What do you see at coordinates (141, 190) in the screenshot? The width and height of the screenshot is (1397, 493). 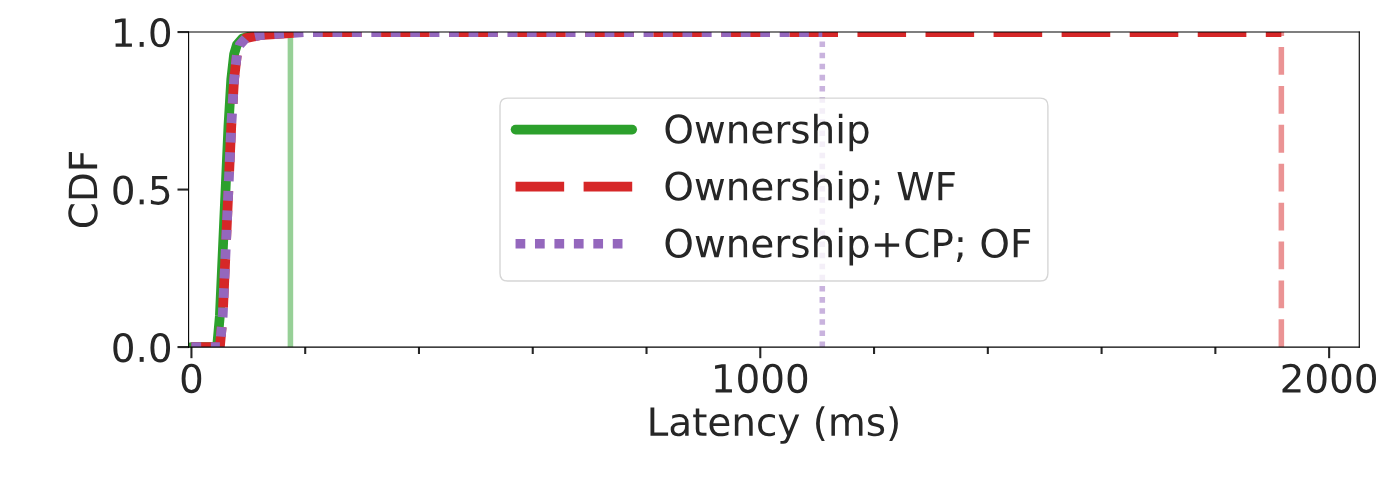 I see `y-tick-label: 0.5` at bounding box center [141, 190].